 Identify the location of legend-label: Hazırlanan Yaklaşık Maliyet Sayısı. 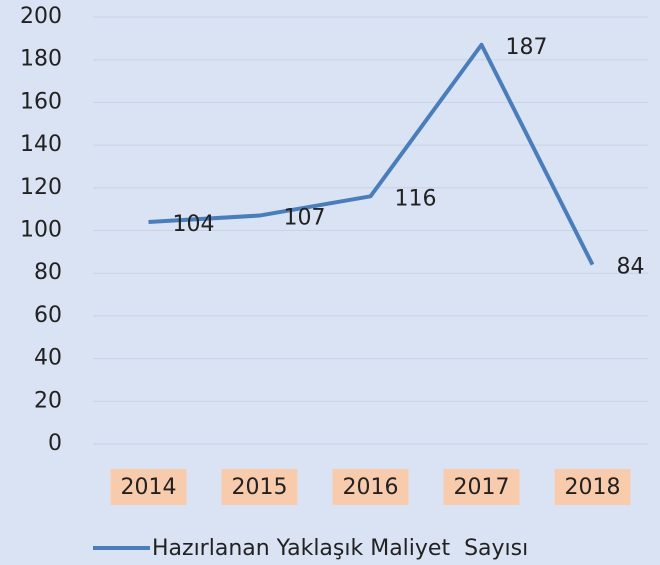
(340, 548).